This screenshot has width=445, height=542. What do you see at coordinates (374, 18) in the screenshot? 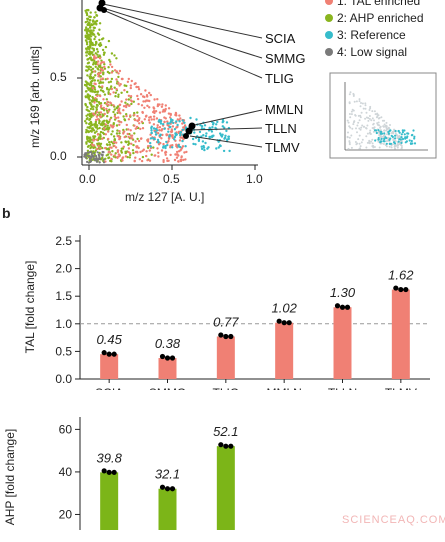
I see `legend-item-ahp: 2: AHP enriched` at bounding box center [374, 18].